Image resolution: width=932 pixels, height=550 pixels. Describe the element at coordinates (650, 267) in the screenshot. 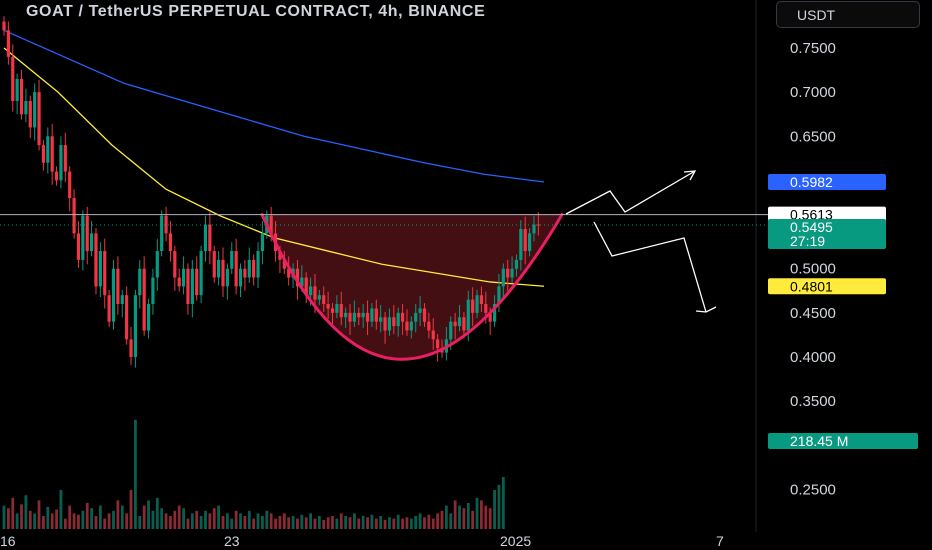

I see `bearish-projection-arrow` at that location.